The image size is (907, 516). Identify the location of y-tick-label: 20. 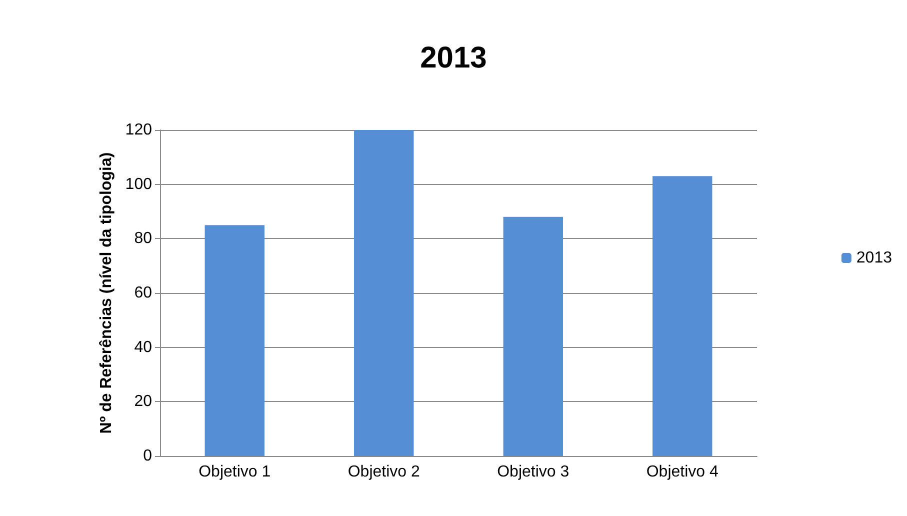
(143, 401).